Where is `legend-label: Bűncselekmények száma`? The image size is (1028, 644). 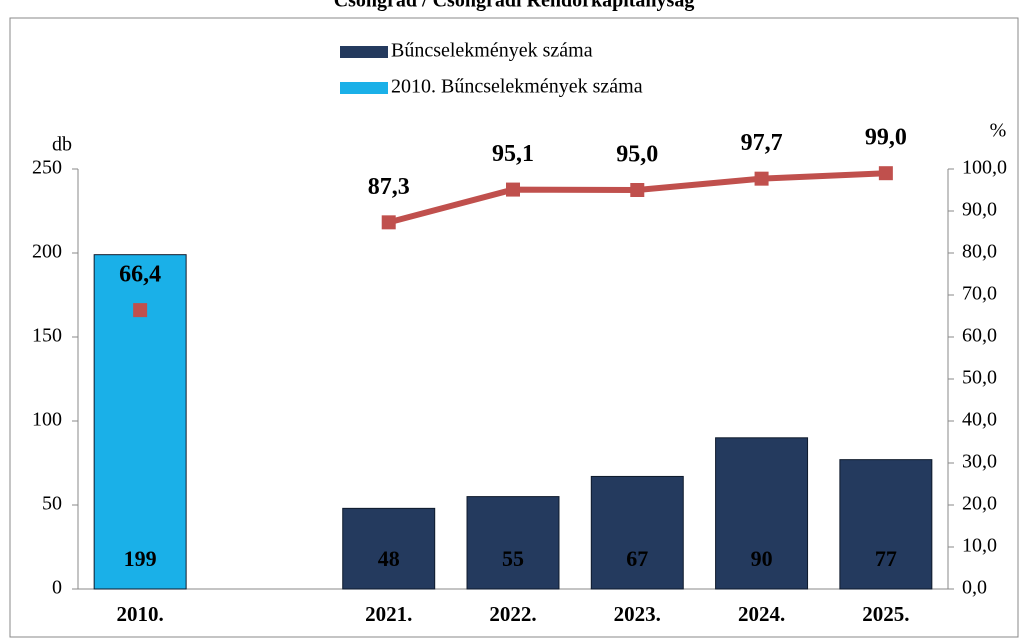 legend-label: Bűncselekmények száma is located at coordinates (492, 51).